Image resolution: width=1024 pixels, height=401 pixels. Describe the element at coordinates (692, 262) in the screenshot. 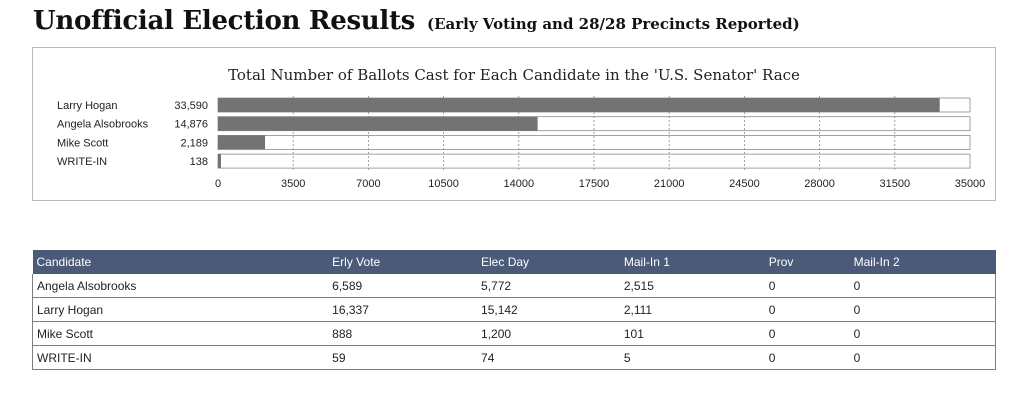

I see `column-header-mail-in-1: Mail-In 1` at that location.